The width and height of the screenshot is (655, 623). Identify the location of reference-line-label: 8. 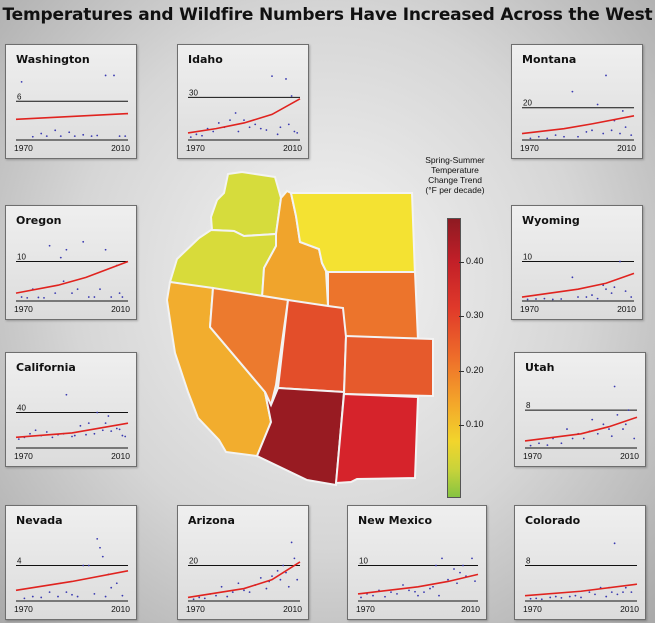
(528, 405).